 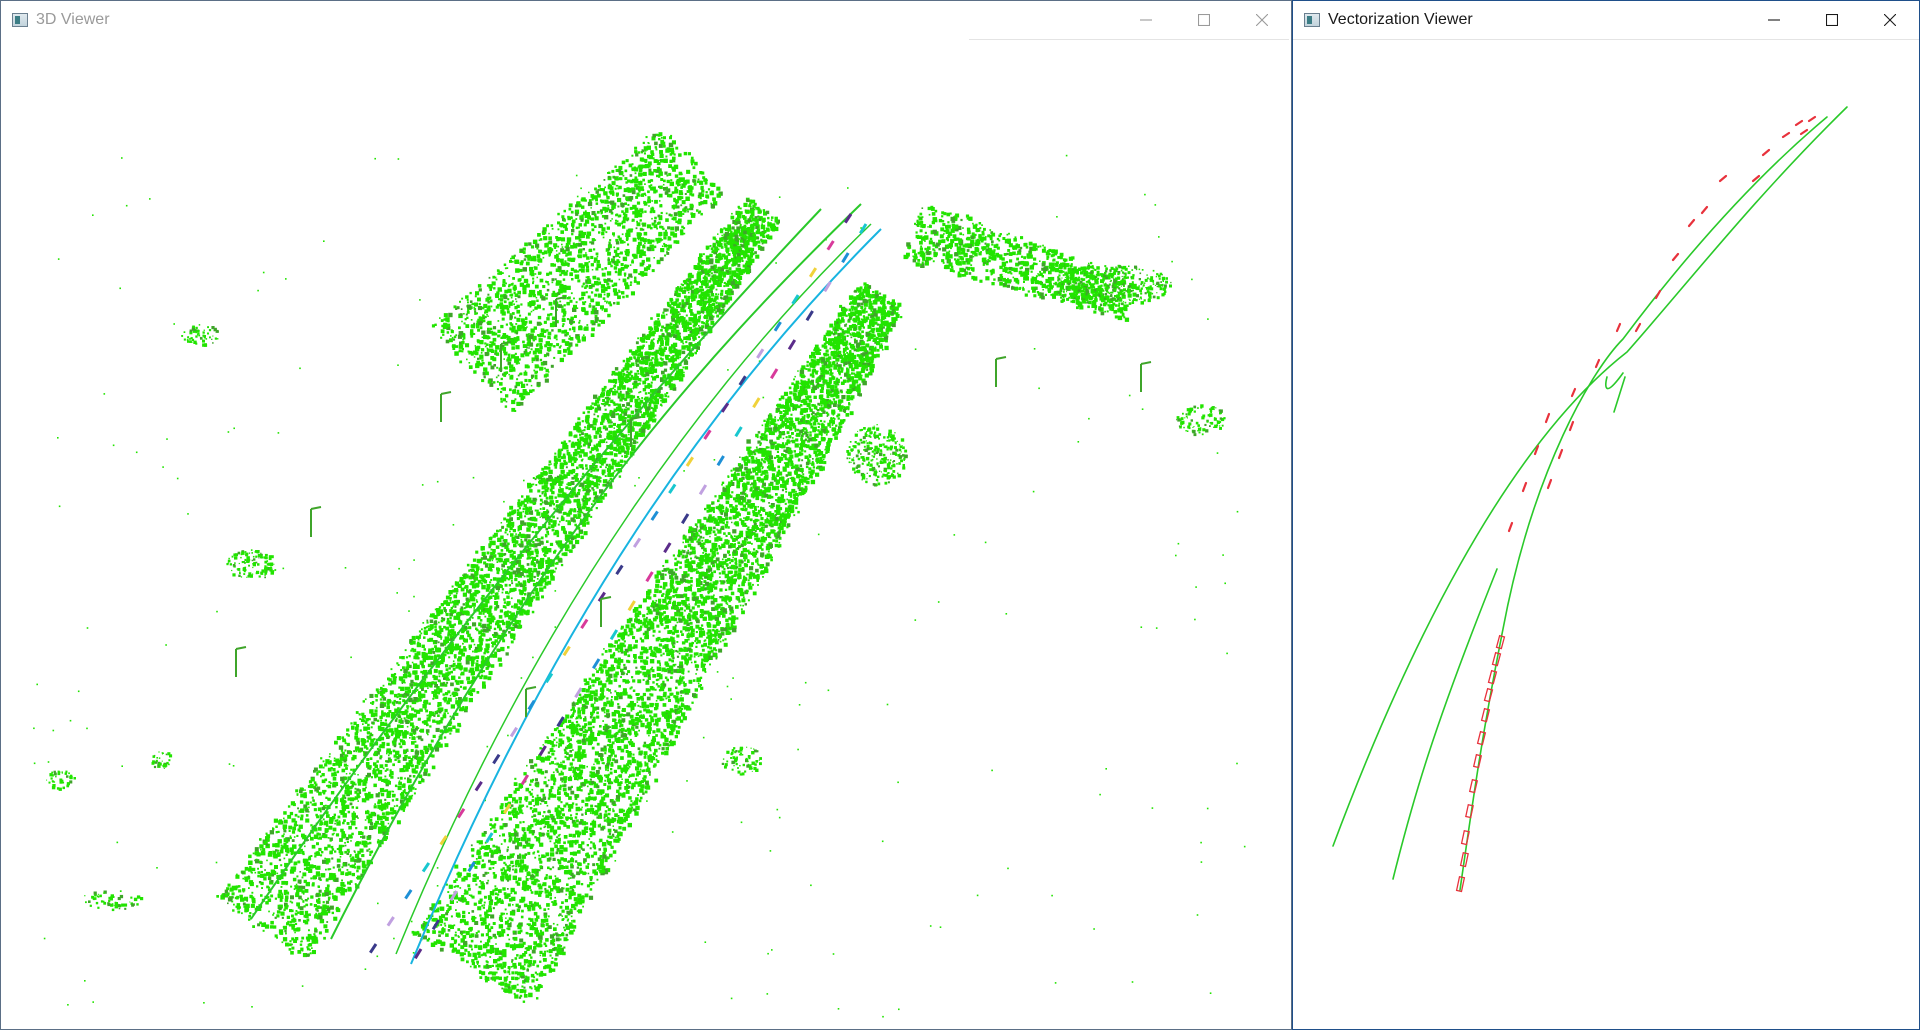 I want to click on vectorization-viewer-titlebar: Vectorization Viewer, so click(x=1606, y=20).